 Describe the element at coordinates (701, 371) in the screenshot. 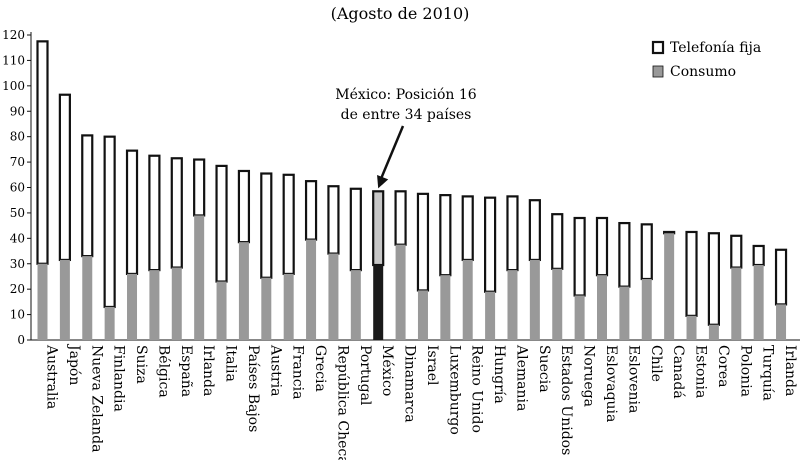

I see `category-label: Estonia` at that location.